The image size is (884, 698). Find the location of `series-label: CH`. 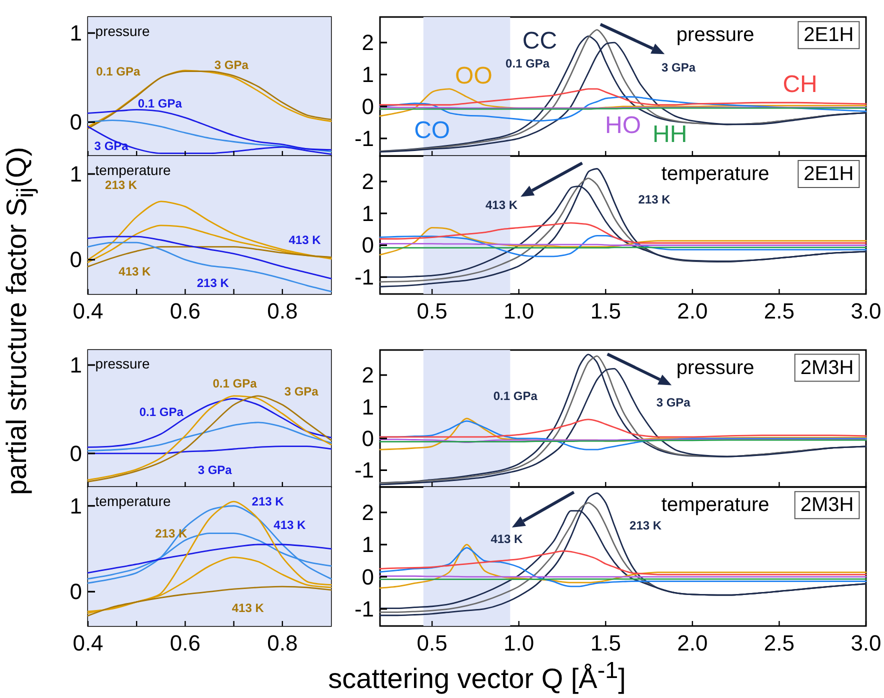

series-label: CH is located at coordinates (800, 84).